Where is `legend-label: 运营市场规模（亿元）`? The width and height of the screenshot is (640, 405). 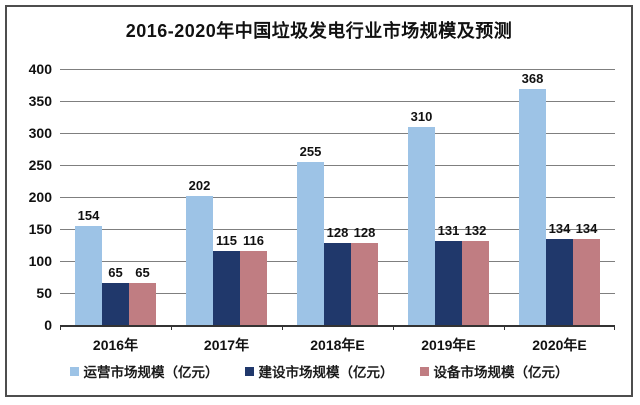 legend-label: 运营市场规模（亿元） is located at coordinates (151, 372).